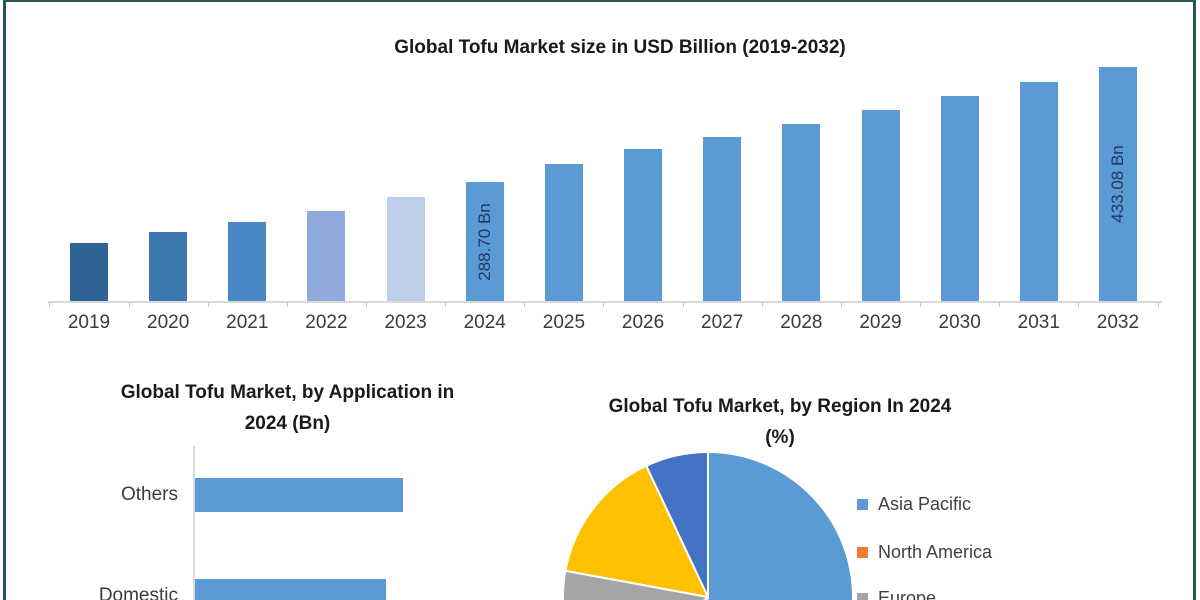 The image size is (1200, 600). Describe the element at coordinates (89, 272) in the screenshot. I see `bar-2019` at that location.